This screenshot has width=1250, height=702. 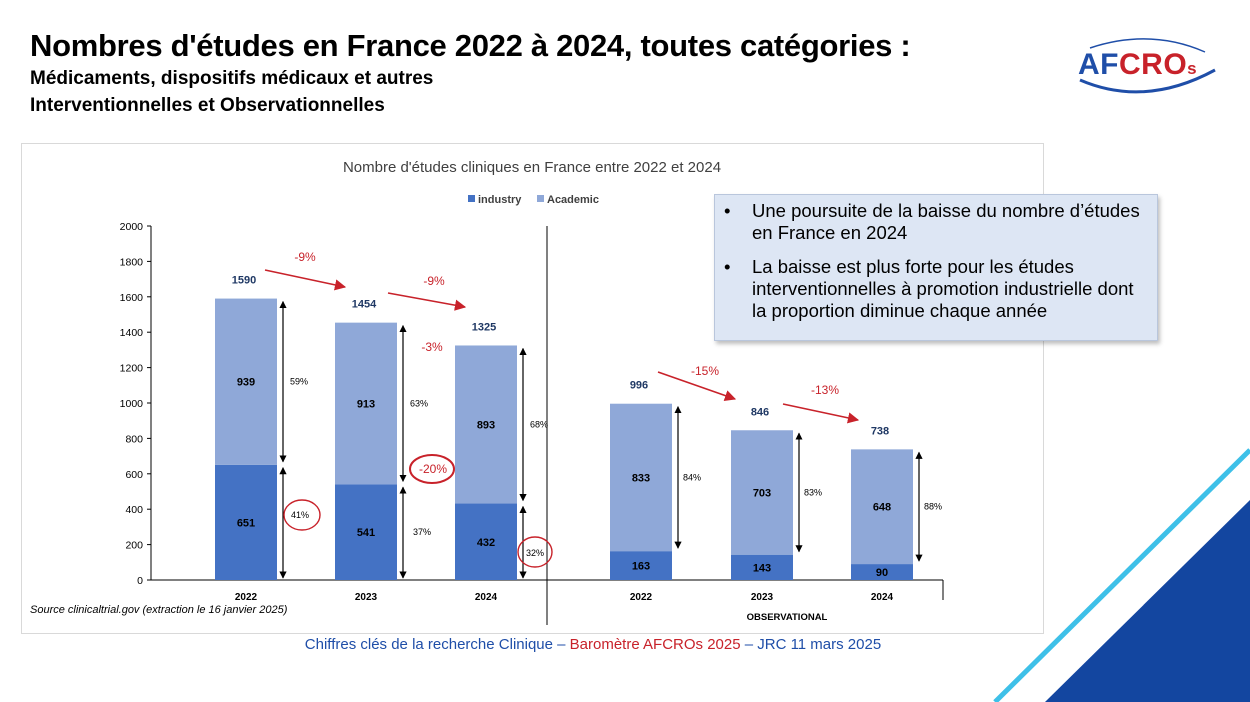 What do you see at coordinates (419, 403) in the screenshot?
I see `academic-pct-label: 63%` at bounding box center [419, 403].